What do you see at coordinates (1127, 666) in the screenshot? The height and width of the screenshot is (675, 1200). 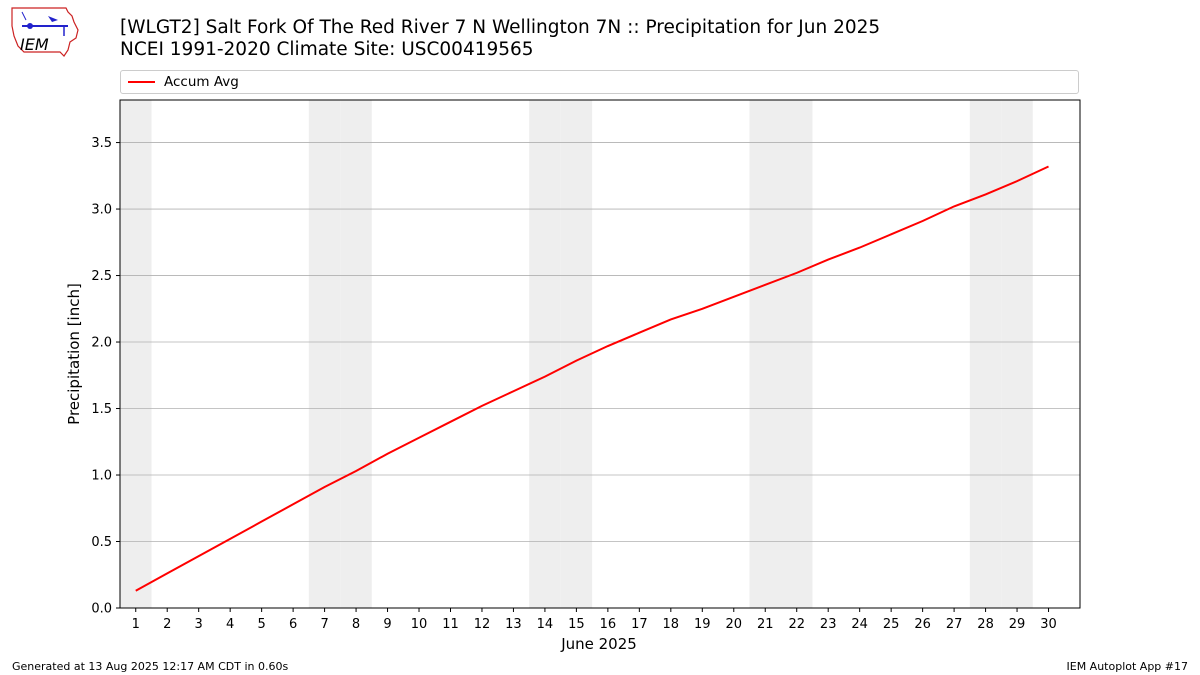 I see `app-label: IEM Autoplot App #17` at bounding box center [1127, 666].